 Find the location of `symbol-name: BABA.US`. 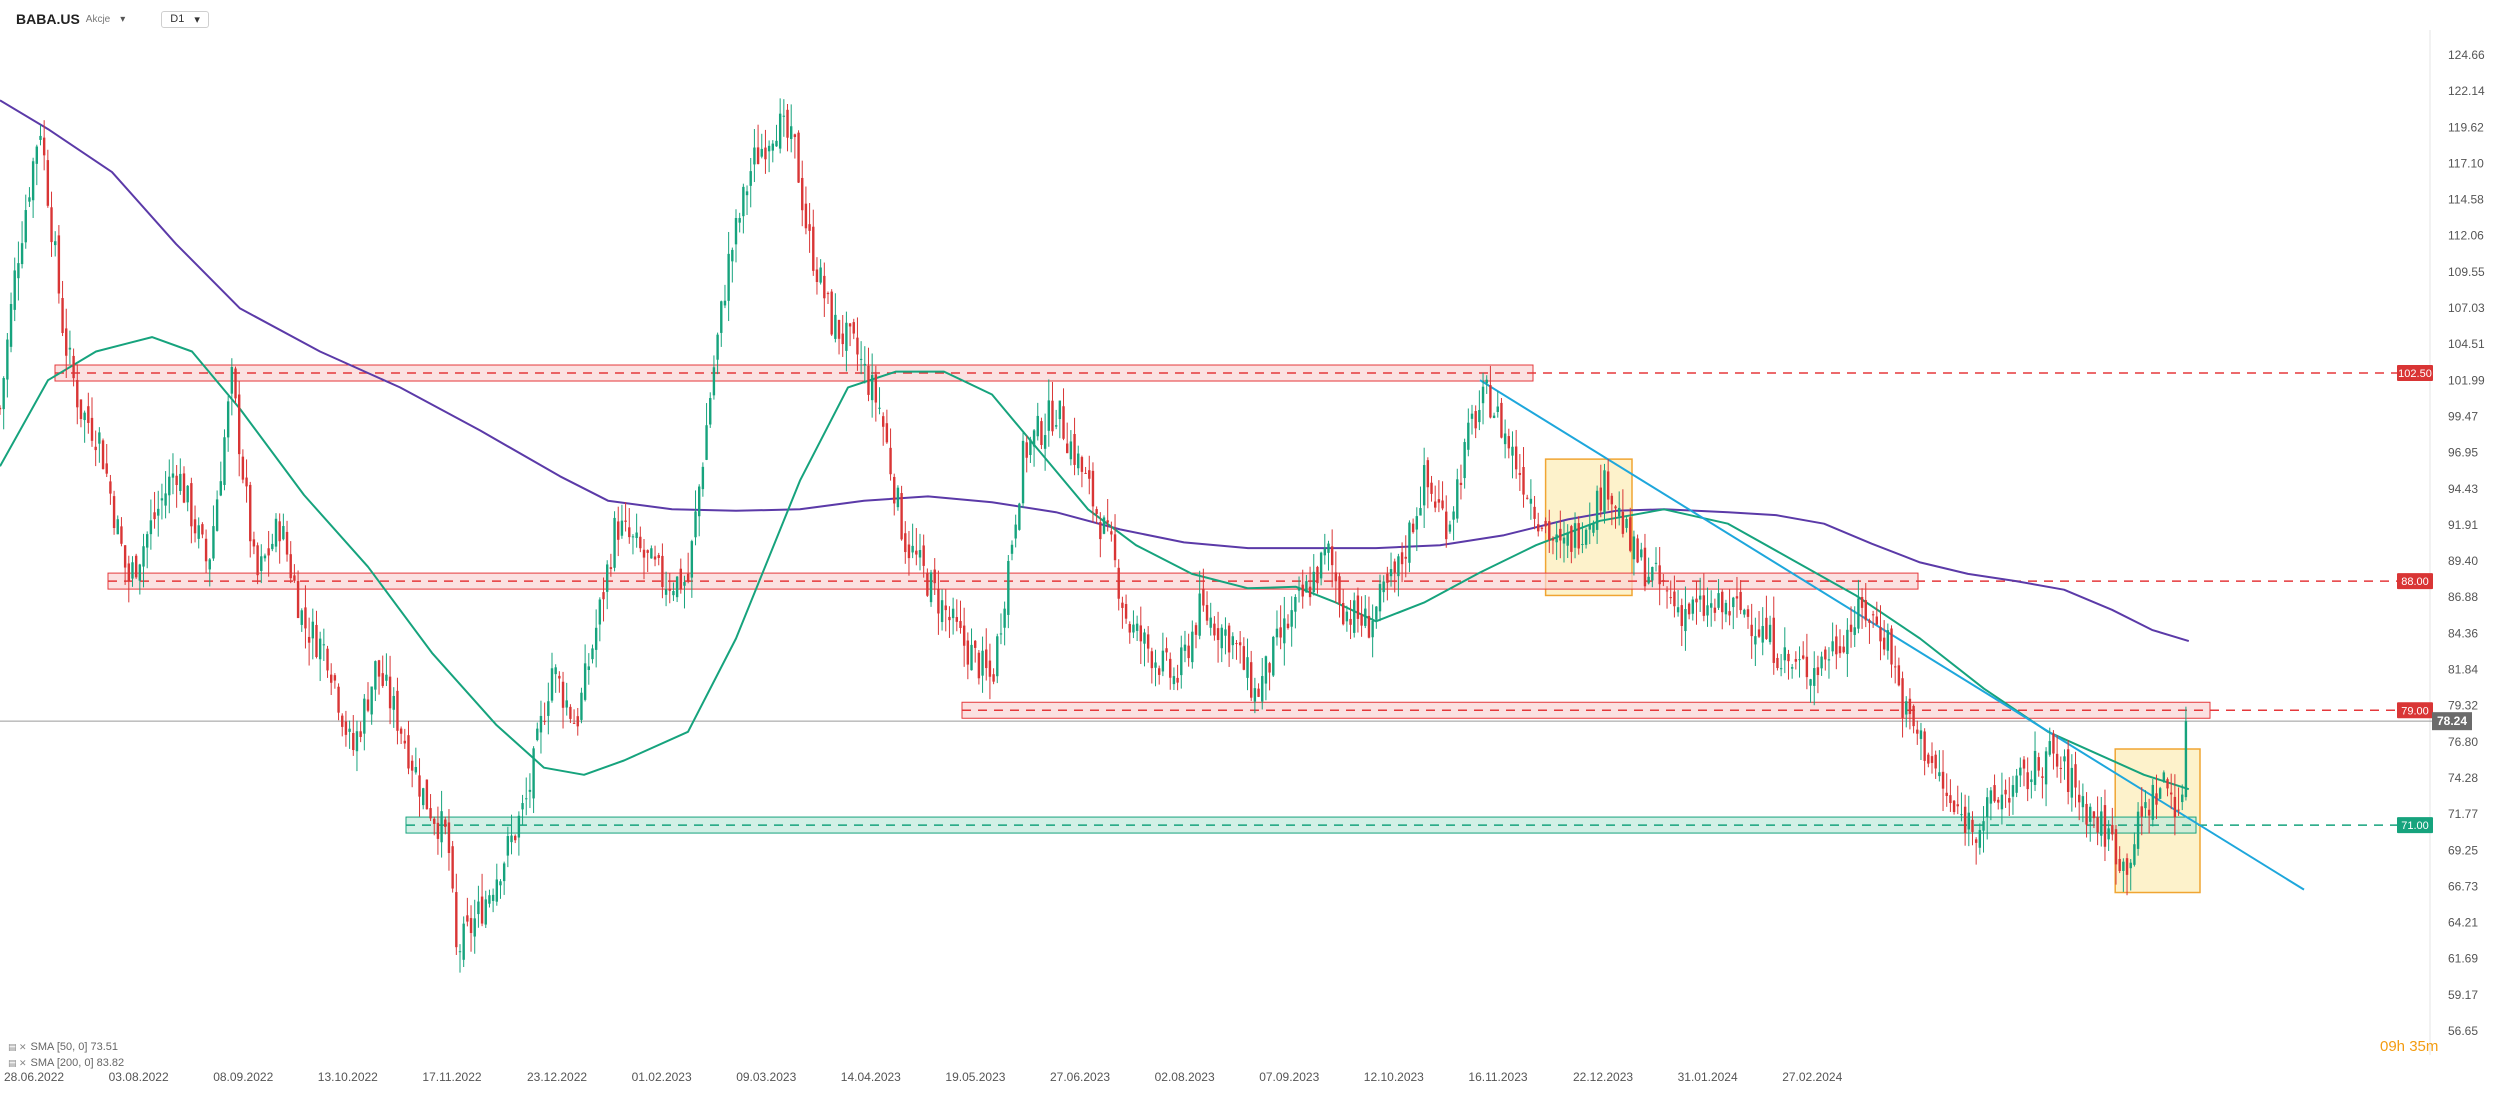

symbol-name: BABA.US is located at coordinates (48, 19).